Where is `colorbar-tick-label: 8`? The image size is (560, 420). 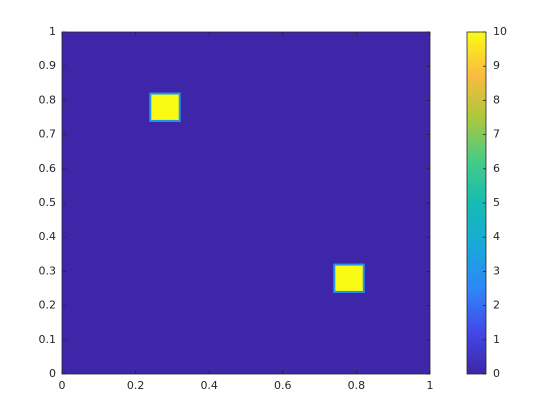 colorbar-tick-label: 8 is located at coordinates (496, 99).